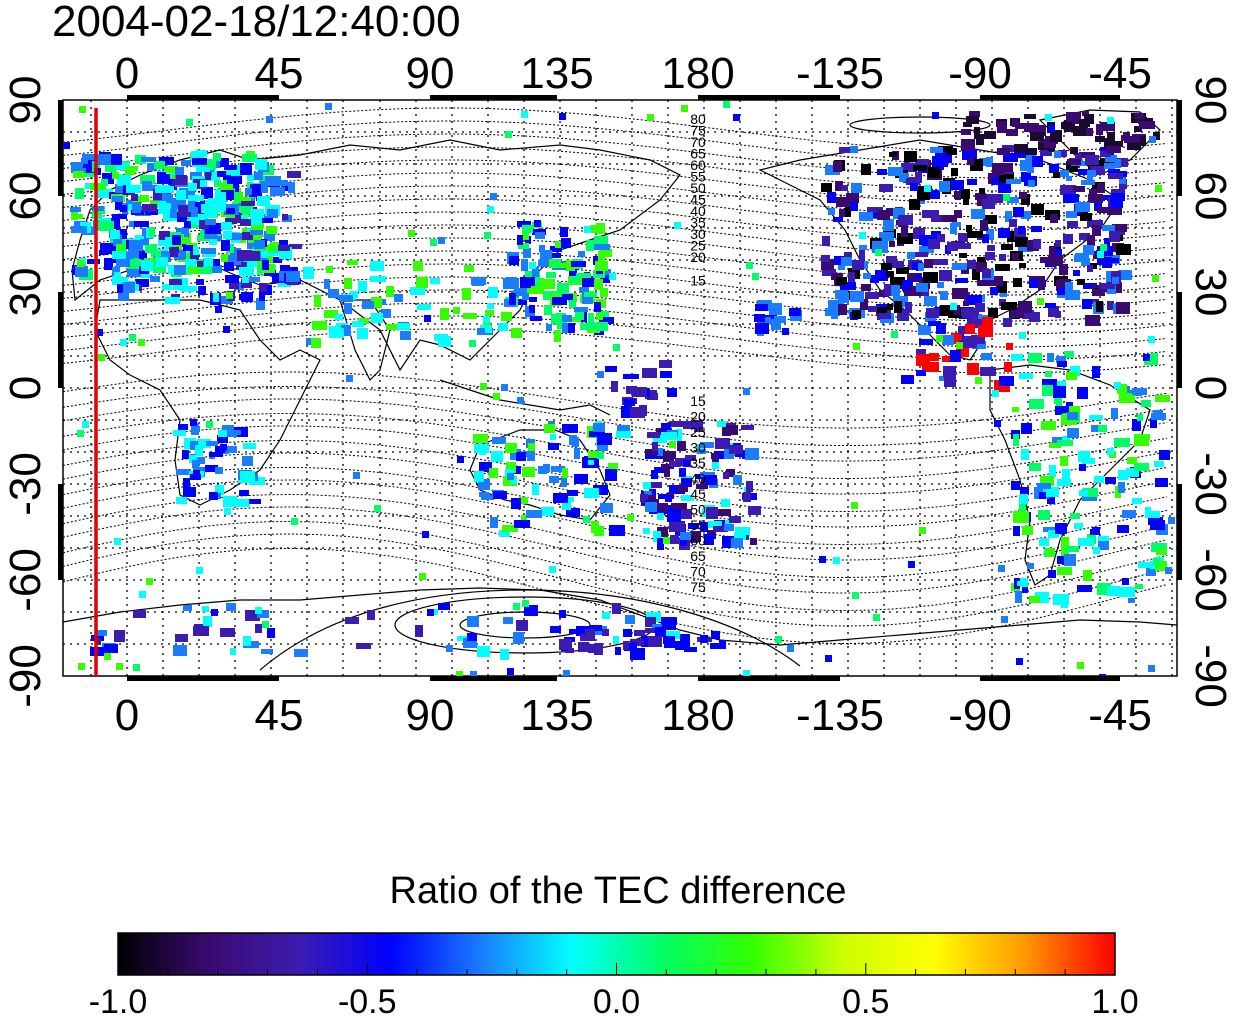  I want to click on tick-bar-bottom, so click(203, 678).